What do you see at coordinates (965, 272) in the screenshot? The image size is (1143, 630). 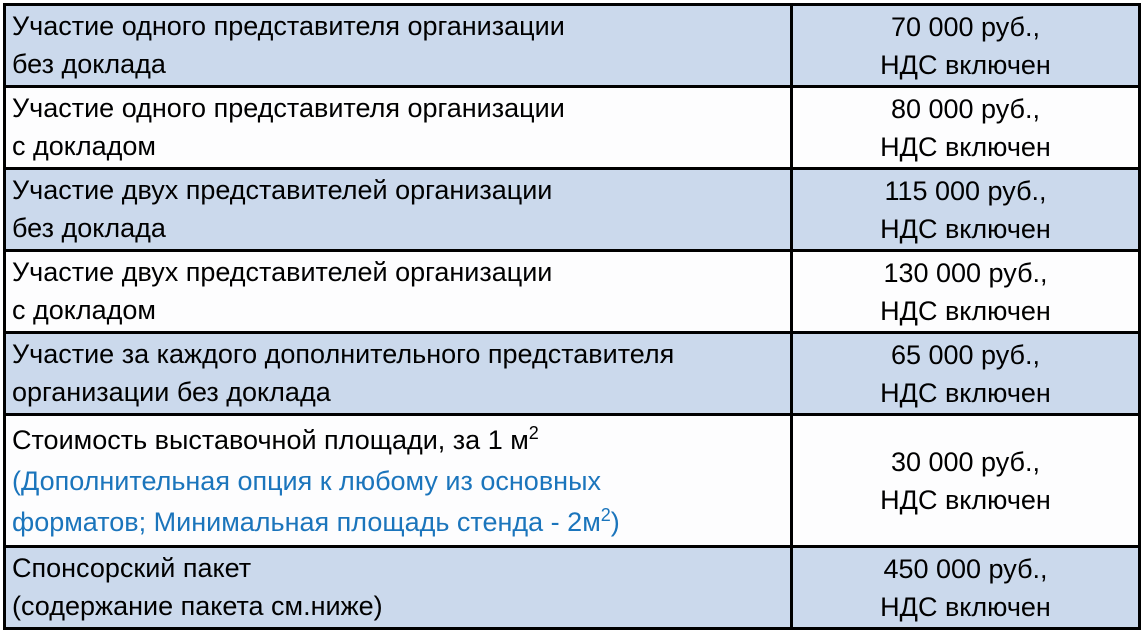 I see `price-amount: 130 000 руб.,` at bounding box center [965, 272].